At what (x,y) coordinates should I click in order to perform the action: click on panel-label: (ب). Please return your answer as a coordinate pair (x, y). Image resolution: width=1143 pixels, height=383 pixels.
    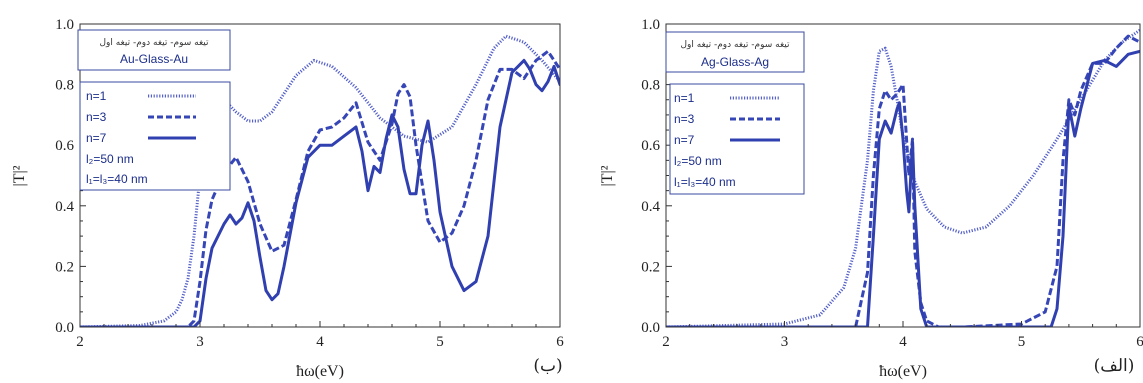
    Looking at the image, I should click on (547, 366).